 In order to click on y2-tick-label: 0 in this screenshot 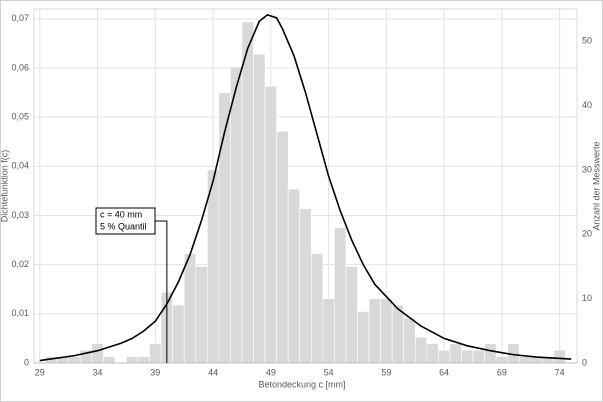, I will do `click(584, 362)`.